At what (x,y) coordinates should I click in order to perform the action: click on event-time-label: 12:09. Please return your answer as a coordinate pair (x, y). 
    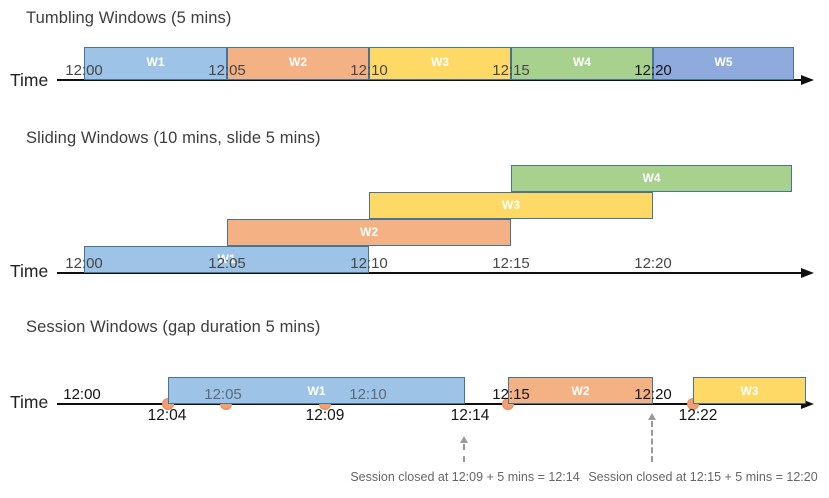
    Looking at the image, I should click on (325, 415).